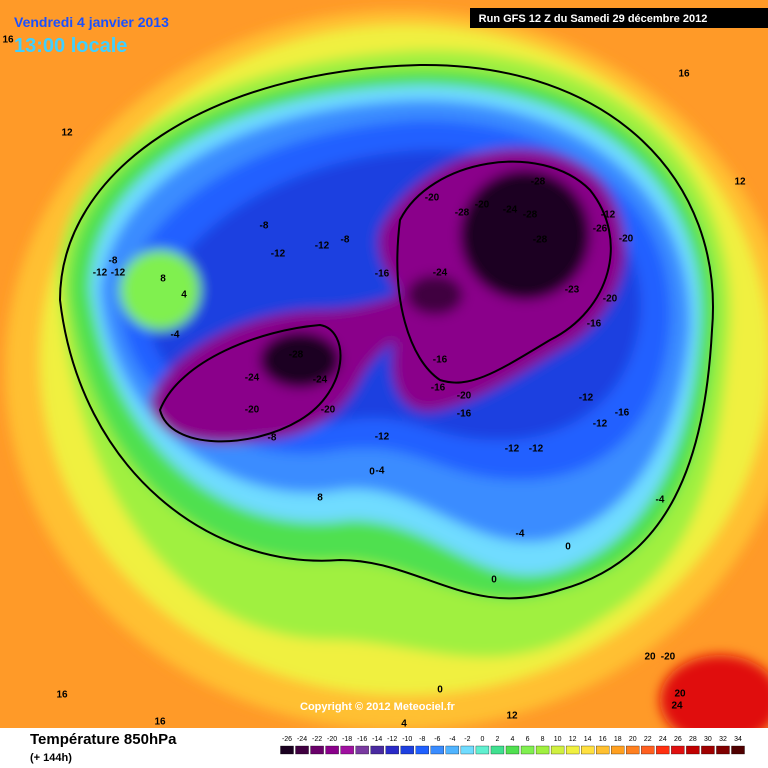  I want to click on legend-label: 30, so click(708, 739).